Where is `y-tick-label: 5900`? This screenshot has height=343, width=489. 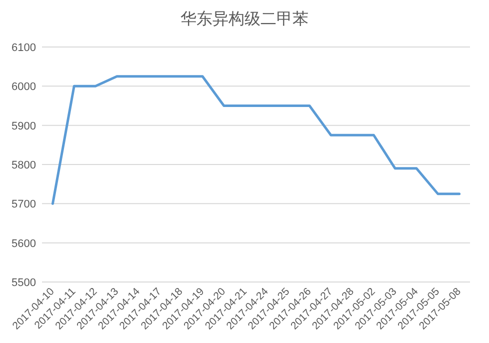
y-tick-label: 5900 is located at coordinates (24, 126).